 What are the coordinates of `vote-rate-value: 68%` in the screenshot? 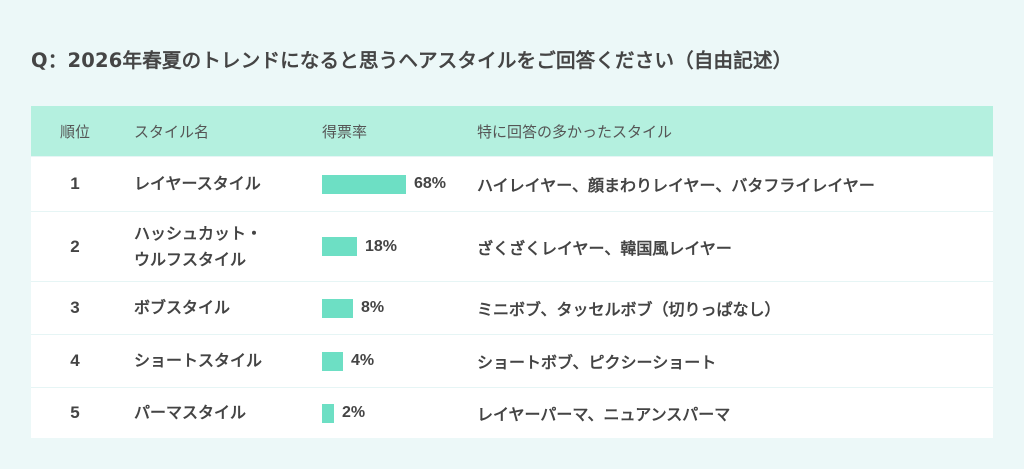 It's located at (430, 183).